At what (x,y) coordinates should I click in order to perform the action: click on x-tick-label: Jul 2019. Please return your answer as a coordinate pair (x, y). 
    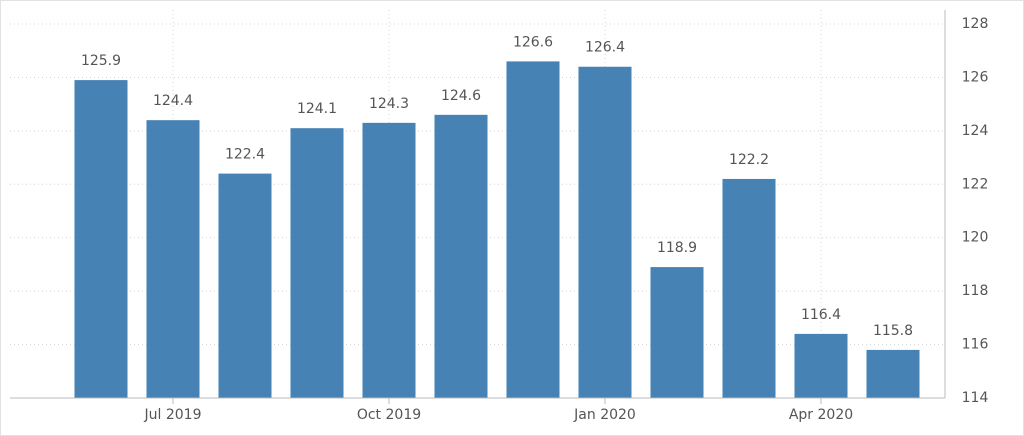
    Looking at the image, I should click on (173, 415).